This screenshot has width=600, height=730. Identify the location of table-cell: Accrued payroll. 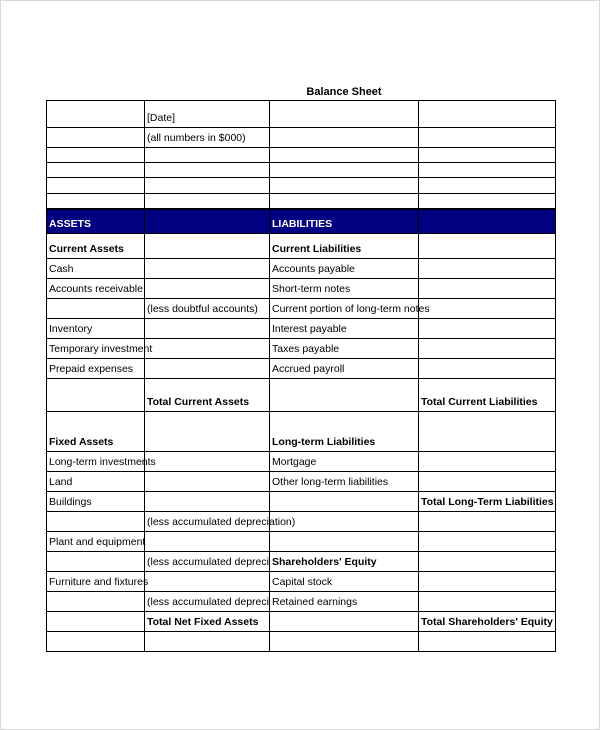
(344, 368).